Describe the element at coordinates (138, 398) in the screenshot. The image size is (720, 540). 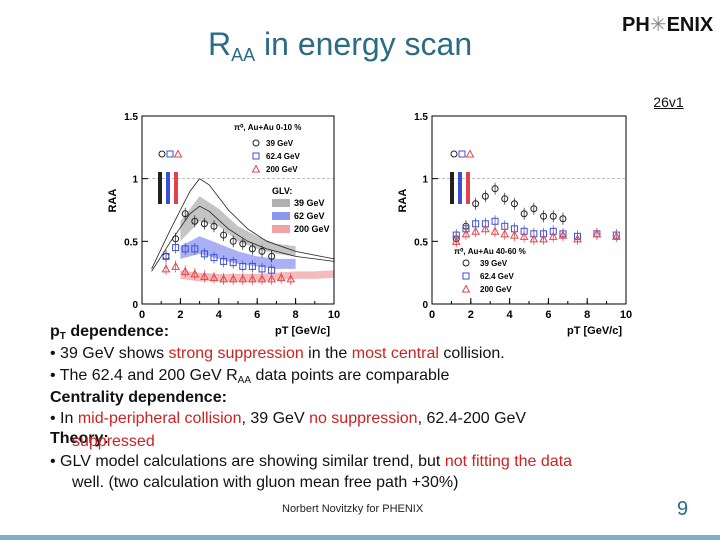
I see `centrality-dependence-heading: Centrality dependence:` at that location.